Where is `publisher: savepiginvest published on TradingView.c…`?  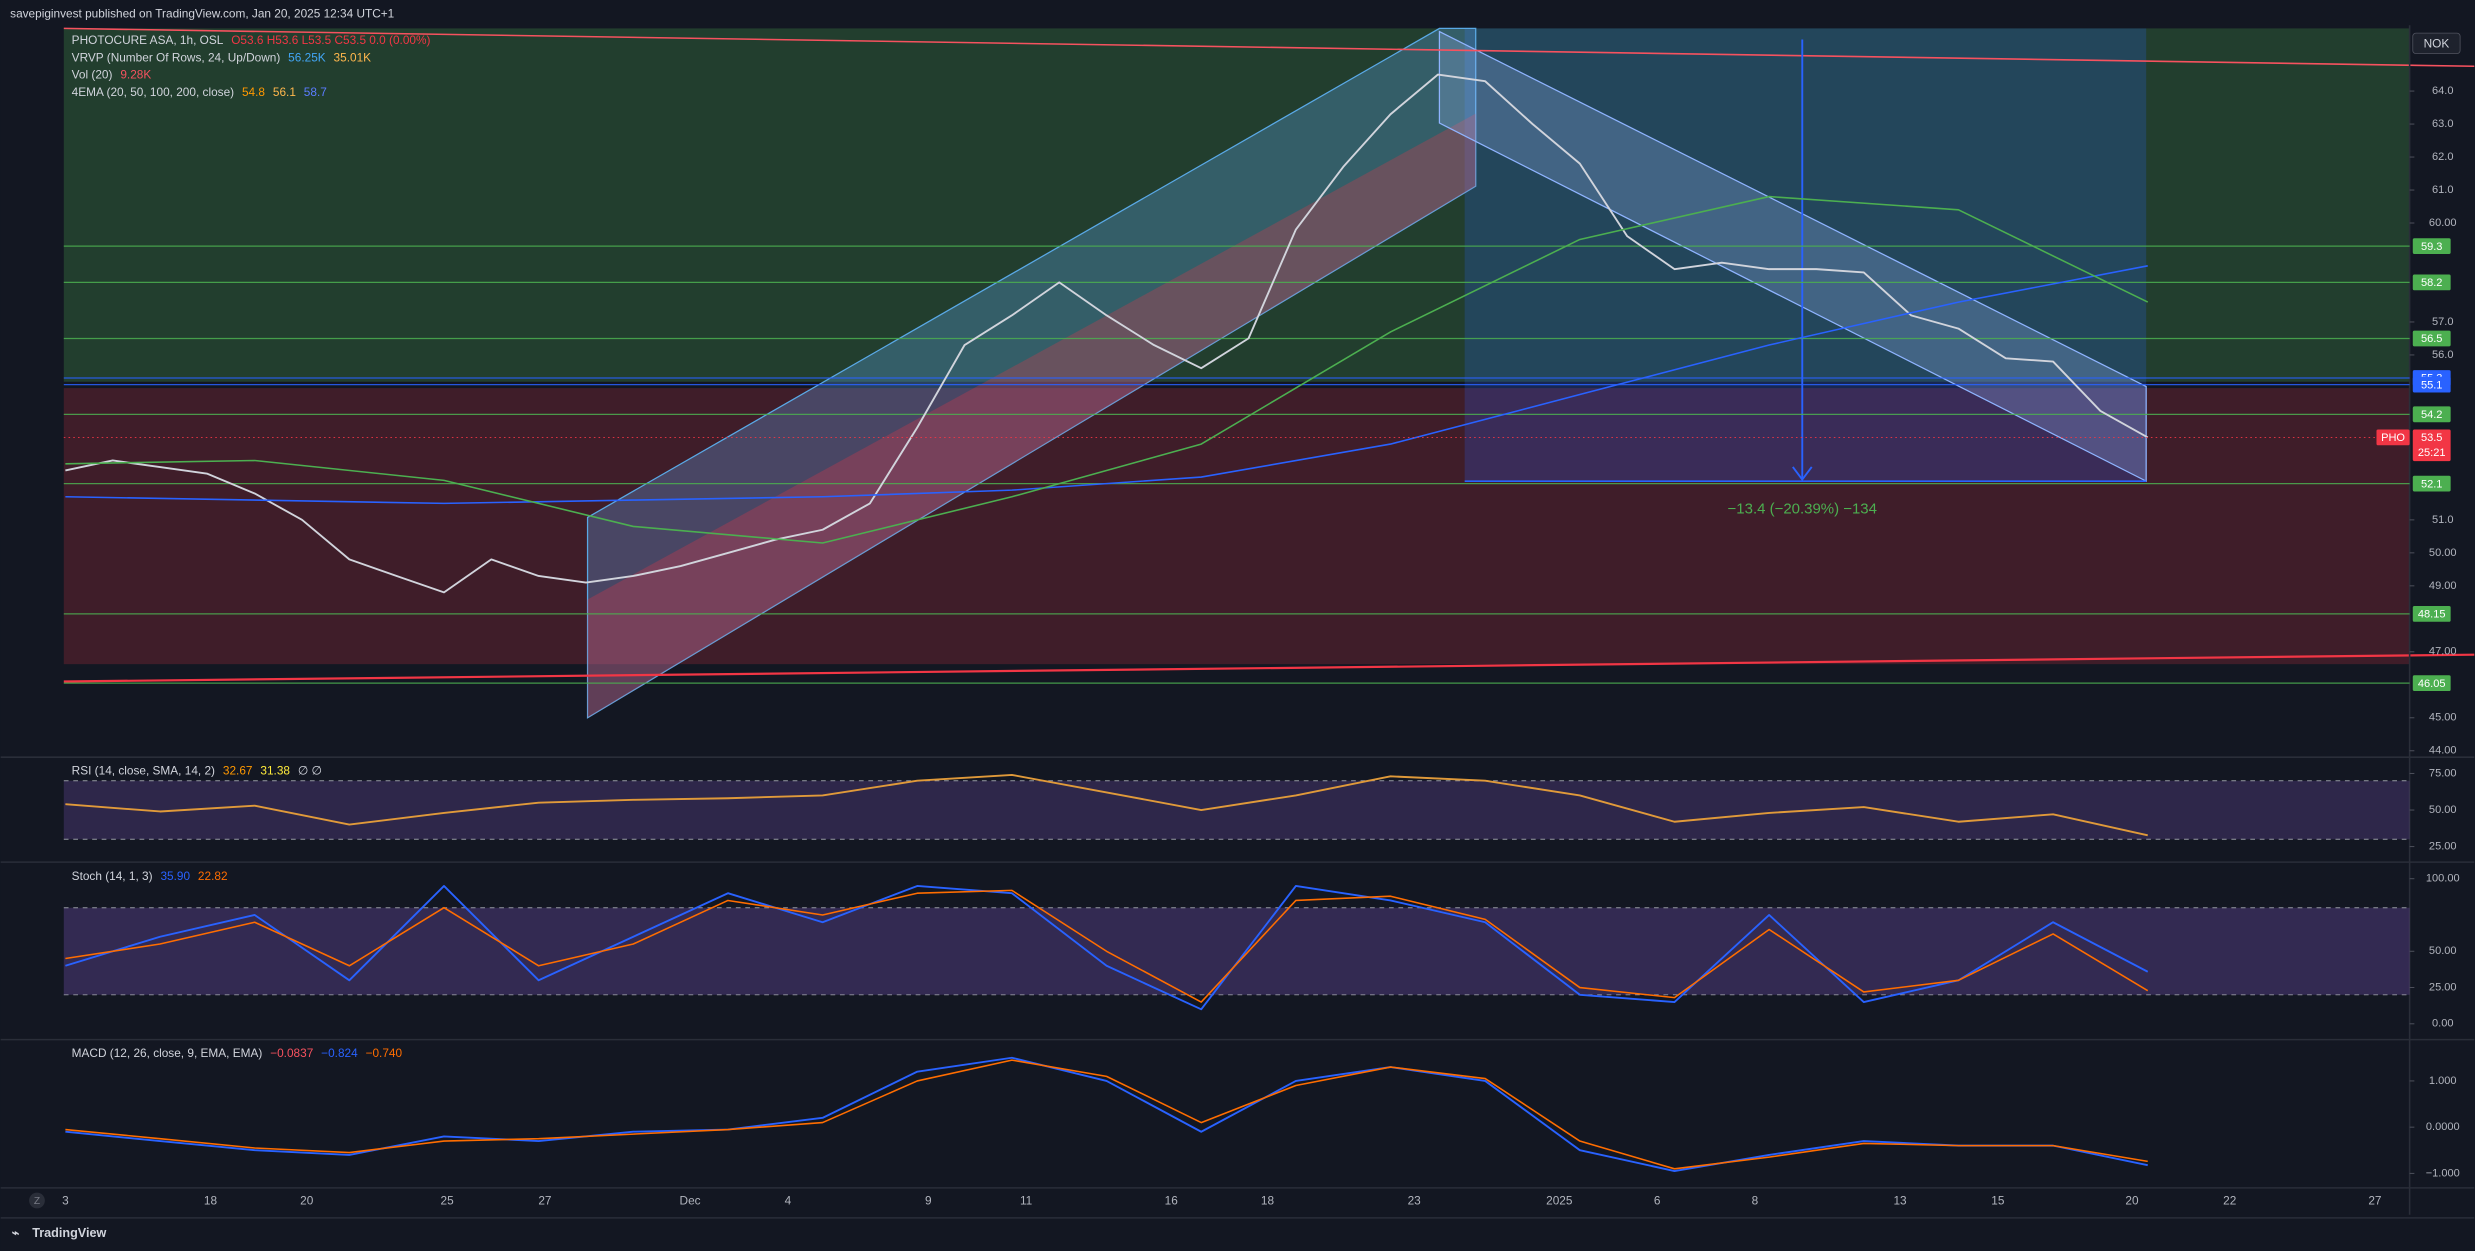
publisher: savepiginvest published on TradingView.c… is located at coordinates (202, 13).